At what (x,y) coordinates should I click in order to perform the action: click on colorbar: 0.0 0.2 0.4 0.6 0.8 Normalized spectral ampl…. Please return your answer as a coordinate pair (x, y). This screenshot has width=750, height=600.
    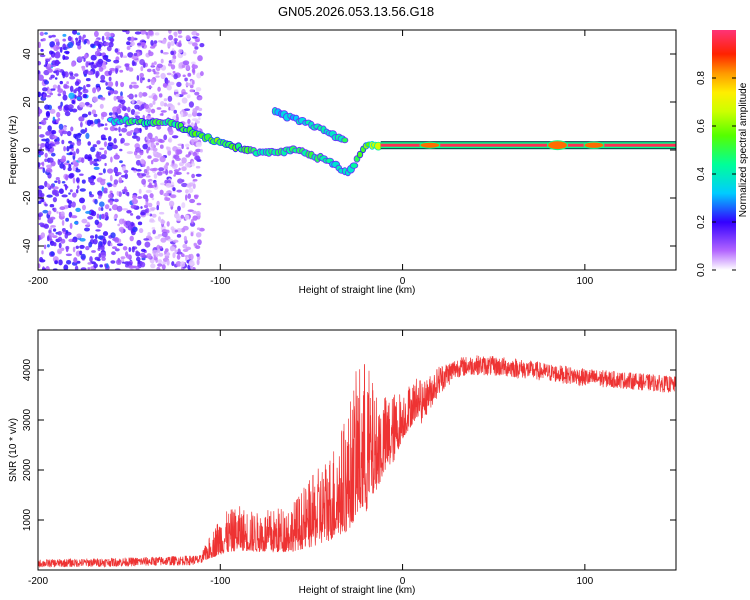
    Looking at the image, I should click on (722, 153).